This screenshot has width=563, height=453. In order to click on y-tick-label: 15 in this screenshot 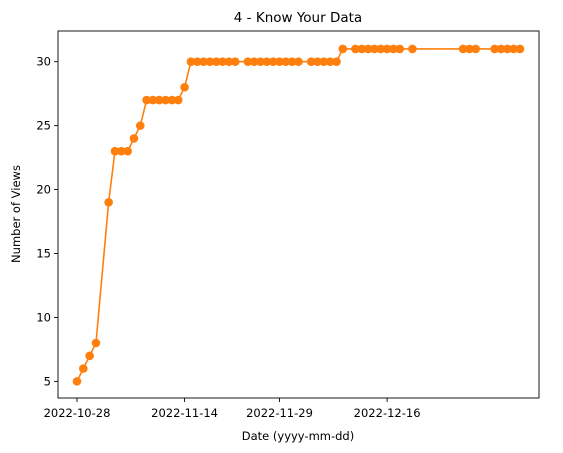, I will do `click(43, 254)`.